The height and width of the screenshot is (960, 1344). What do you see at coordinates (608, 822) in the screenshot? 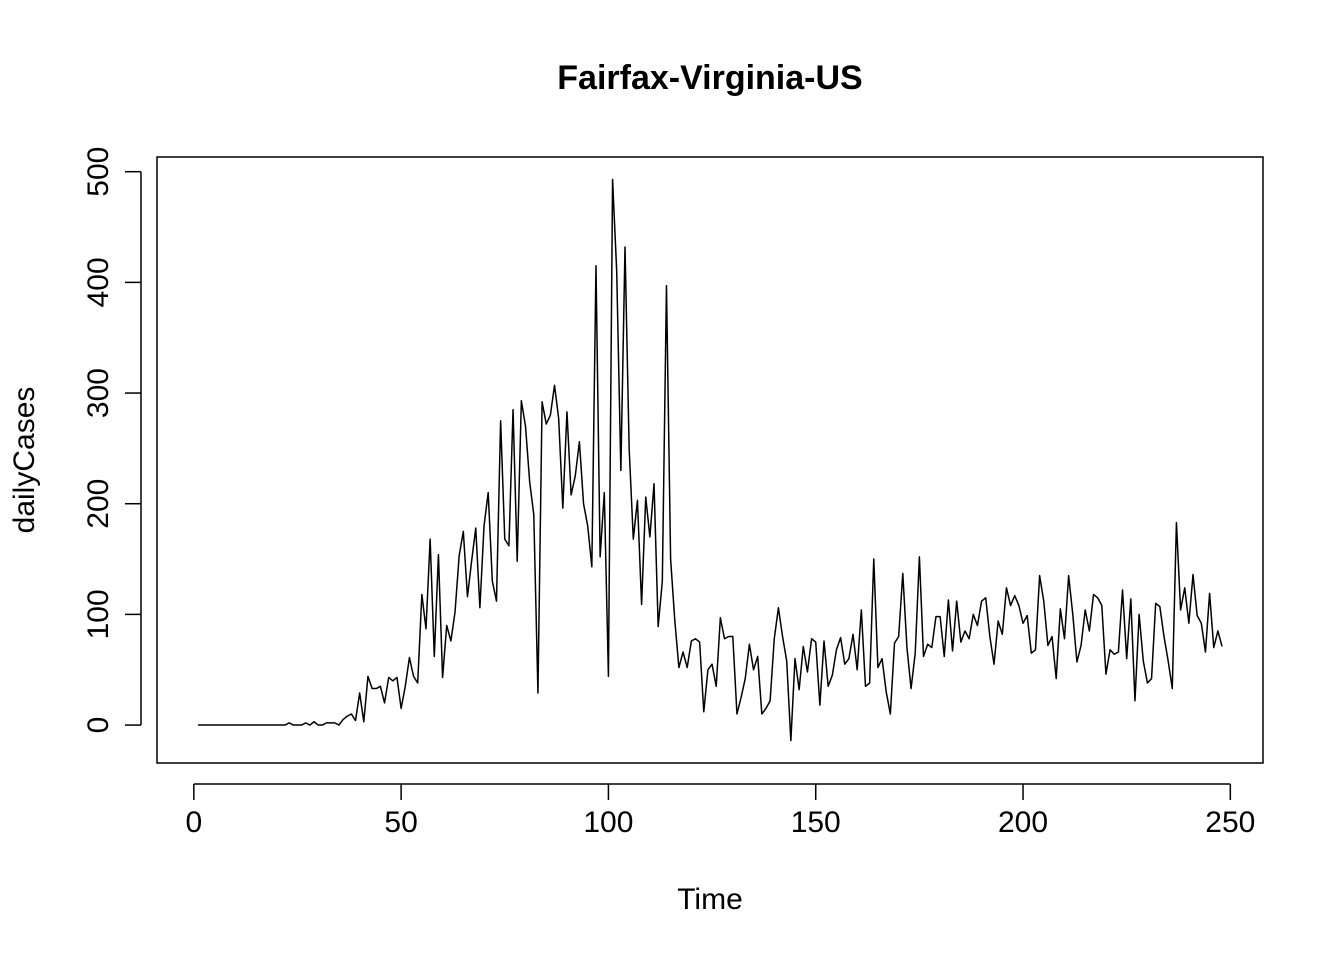
I see `x-tick-label: 100` at bounding box center [608, 822].